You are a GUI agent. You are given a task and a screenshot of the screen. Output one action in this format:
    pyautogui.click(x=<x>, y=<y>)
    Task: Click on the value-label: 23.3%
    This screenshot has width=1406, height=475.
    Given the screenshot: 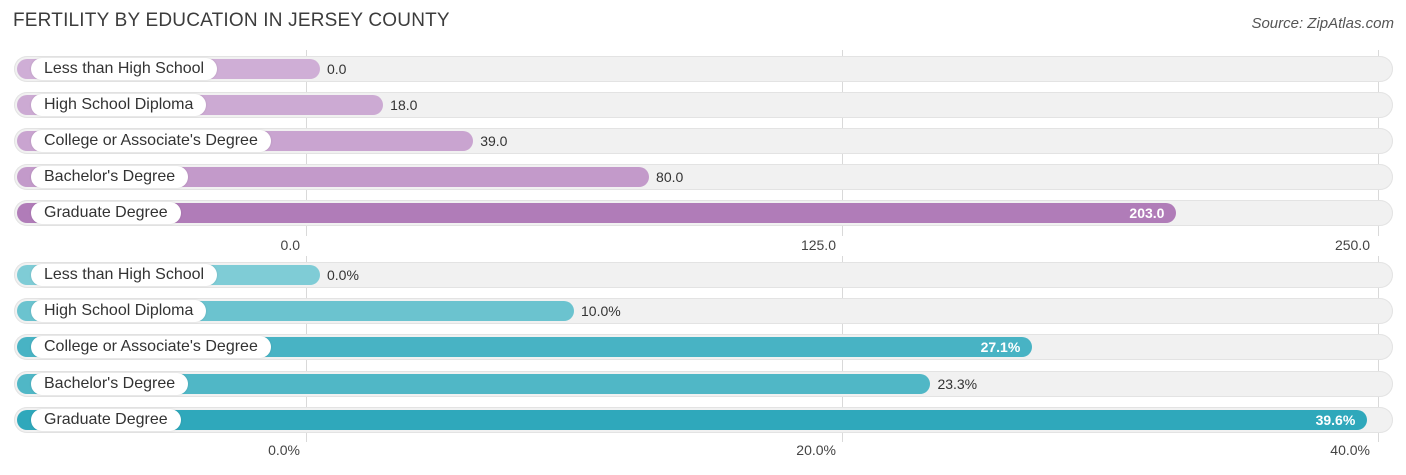 What is the action you would take?
    pyautogui.click(x=957, y=384)
    